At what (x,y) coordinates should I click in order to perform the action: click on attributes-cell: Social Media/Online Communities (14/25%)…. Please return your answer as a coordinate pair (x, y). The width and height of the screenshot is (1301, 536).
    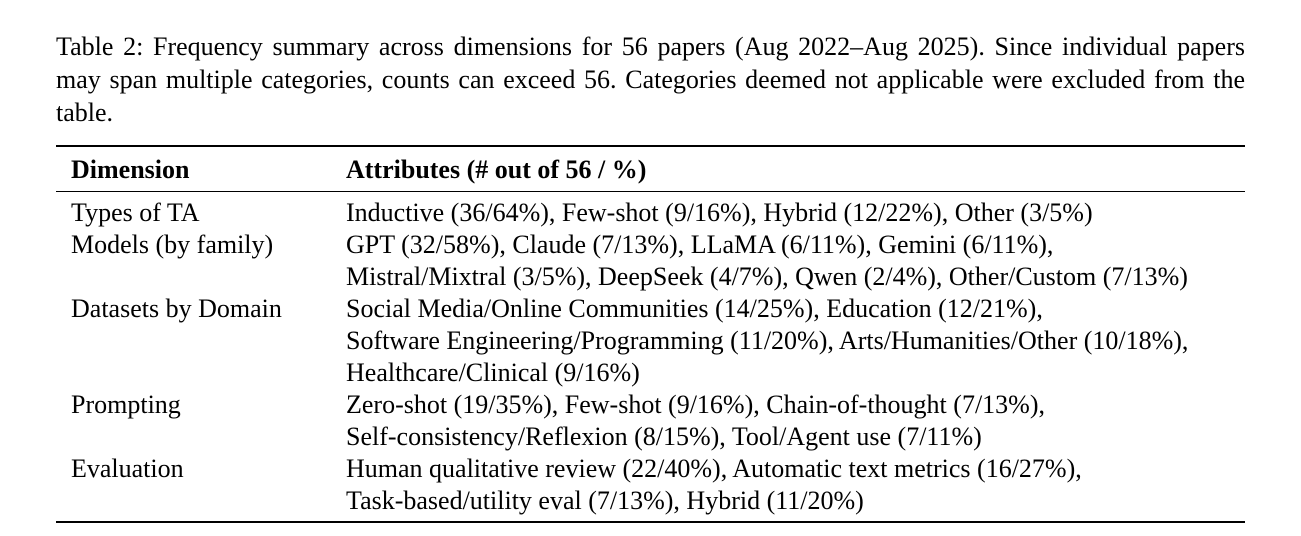
    Looking at the image, I should click on (795, 341).